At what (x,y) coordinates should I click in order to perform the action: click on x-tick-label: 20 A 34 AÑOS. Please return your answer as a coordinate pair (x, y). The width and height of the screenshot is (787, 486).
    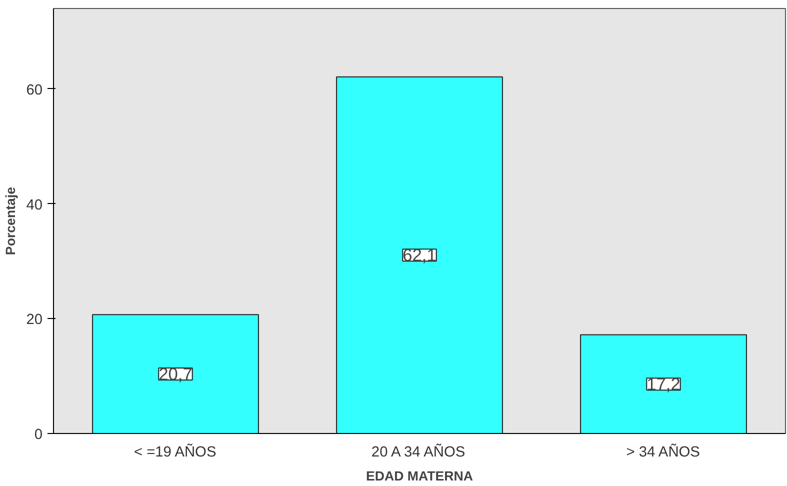
    Looking at the image, I should click on (418, 452).